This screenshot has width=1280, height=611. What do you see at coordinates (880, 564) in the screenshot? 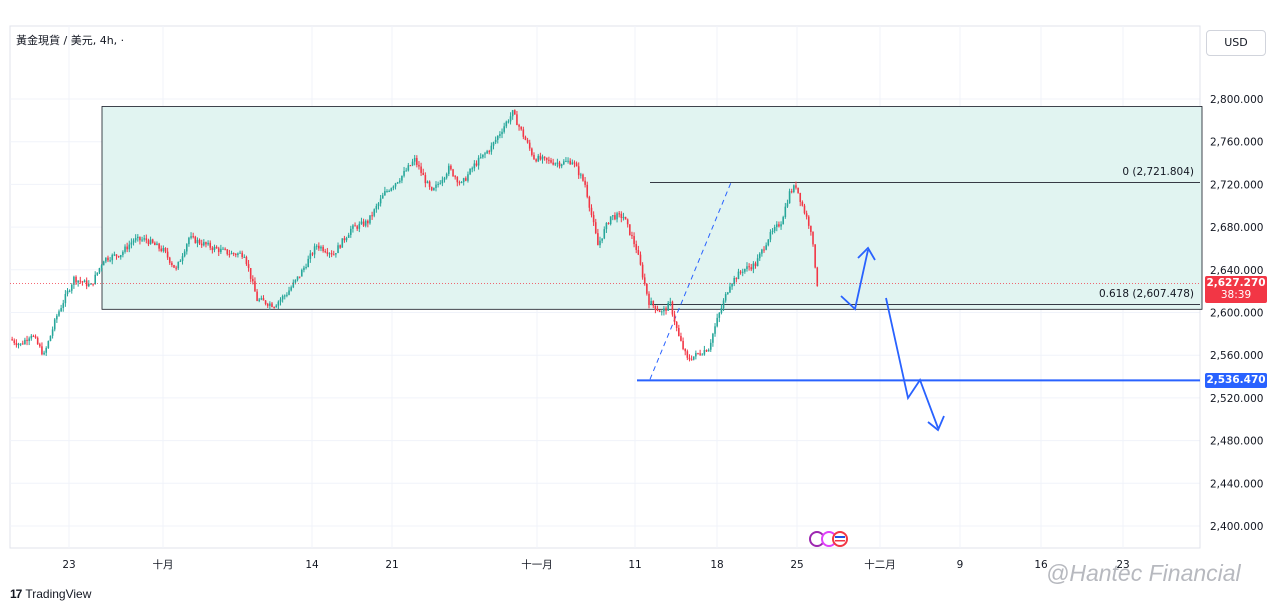
I see `x-tick-label: 十二月` at bounding box center [880, 564].